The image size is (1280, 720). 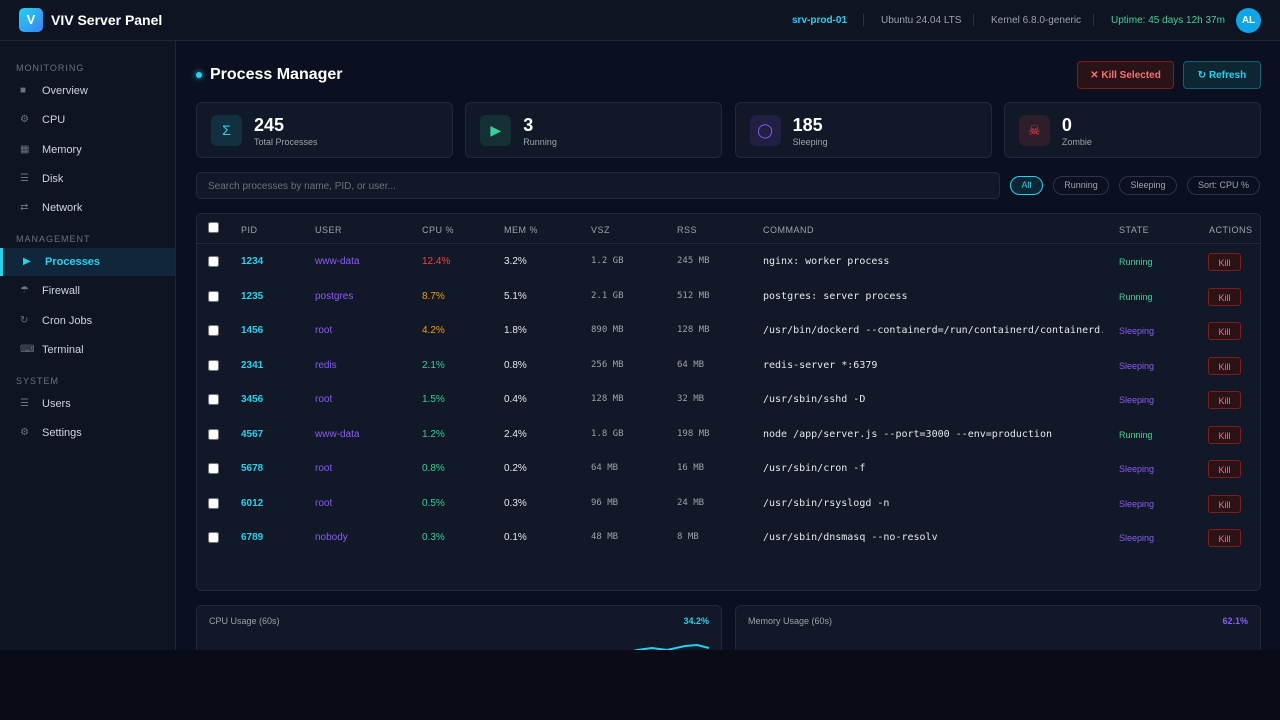 I want to click on nav-section-title: MANAGEMENT, so click(x=53, y=239).